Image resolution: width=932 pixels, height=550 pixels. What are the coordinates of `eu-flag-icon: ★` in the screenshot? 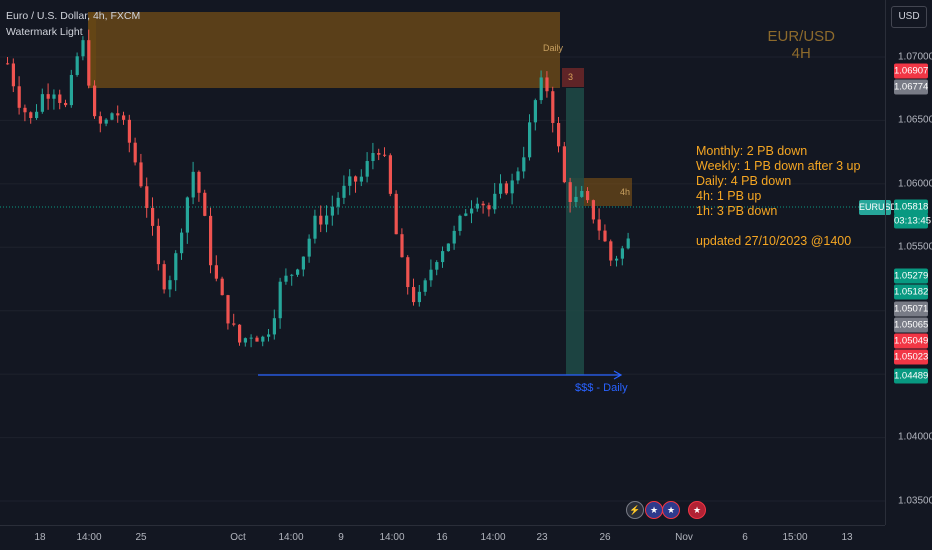 It's located at (671, 510).